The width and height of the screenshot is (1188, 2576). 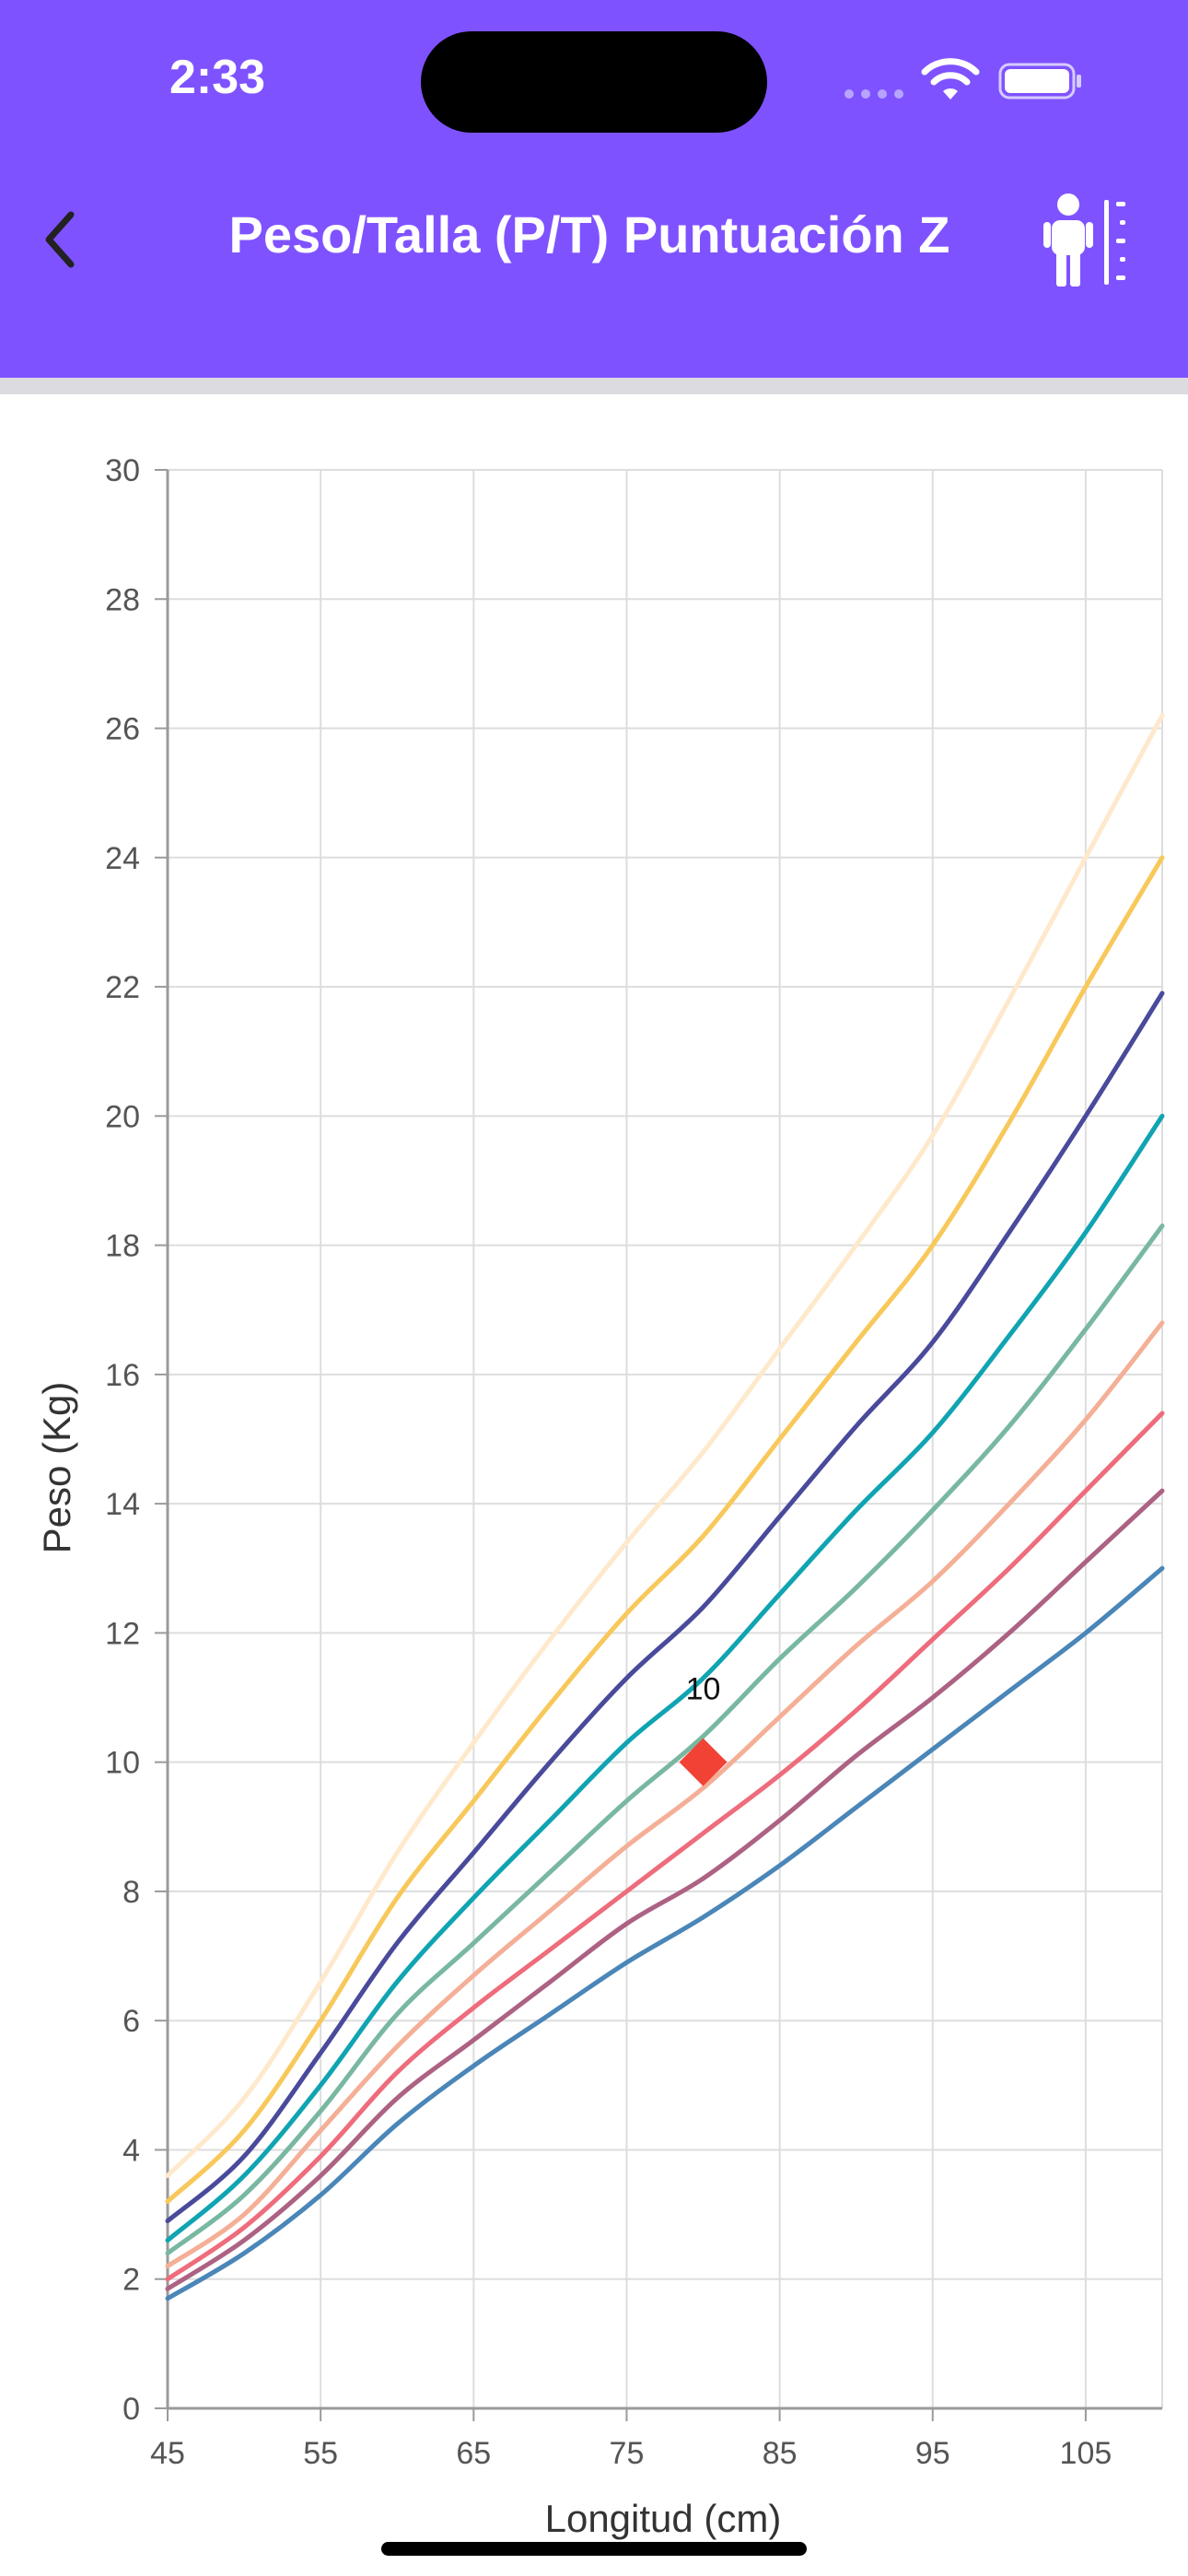 What do you see at coordinates (131, 2022) in the screenshot?
I see `y-tick-label: 6` at bounding box center [131, 2022].